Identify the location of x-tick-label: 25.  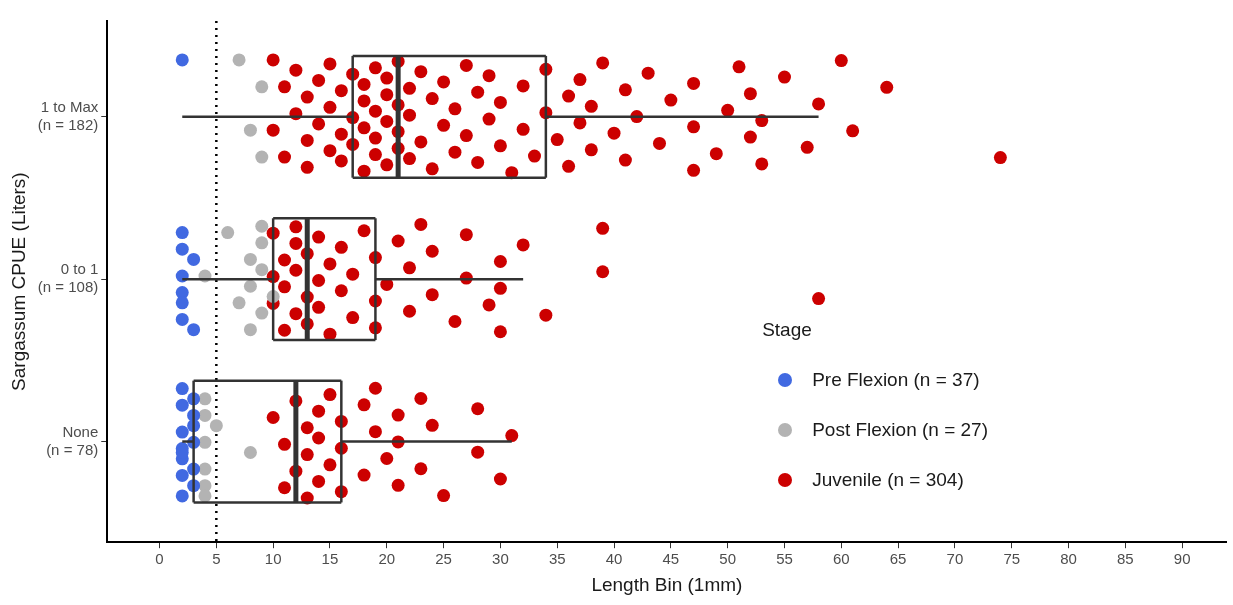
(443, 559).